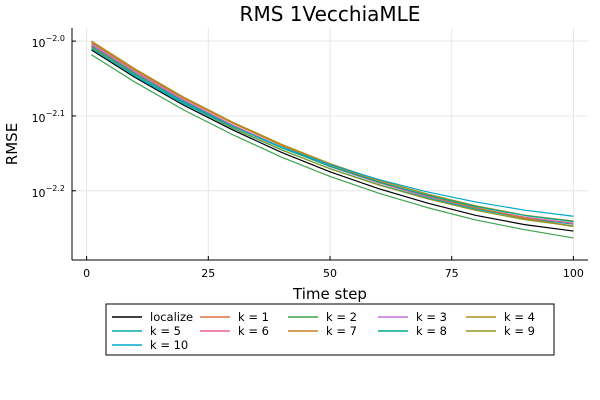 Image resolution: width=600 pixels, height=400 pixels. I want to click on legend-label-k-3: k = 3, so click(431, 317).